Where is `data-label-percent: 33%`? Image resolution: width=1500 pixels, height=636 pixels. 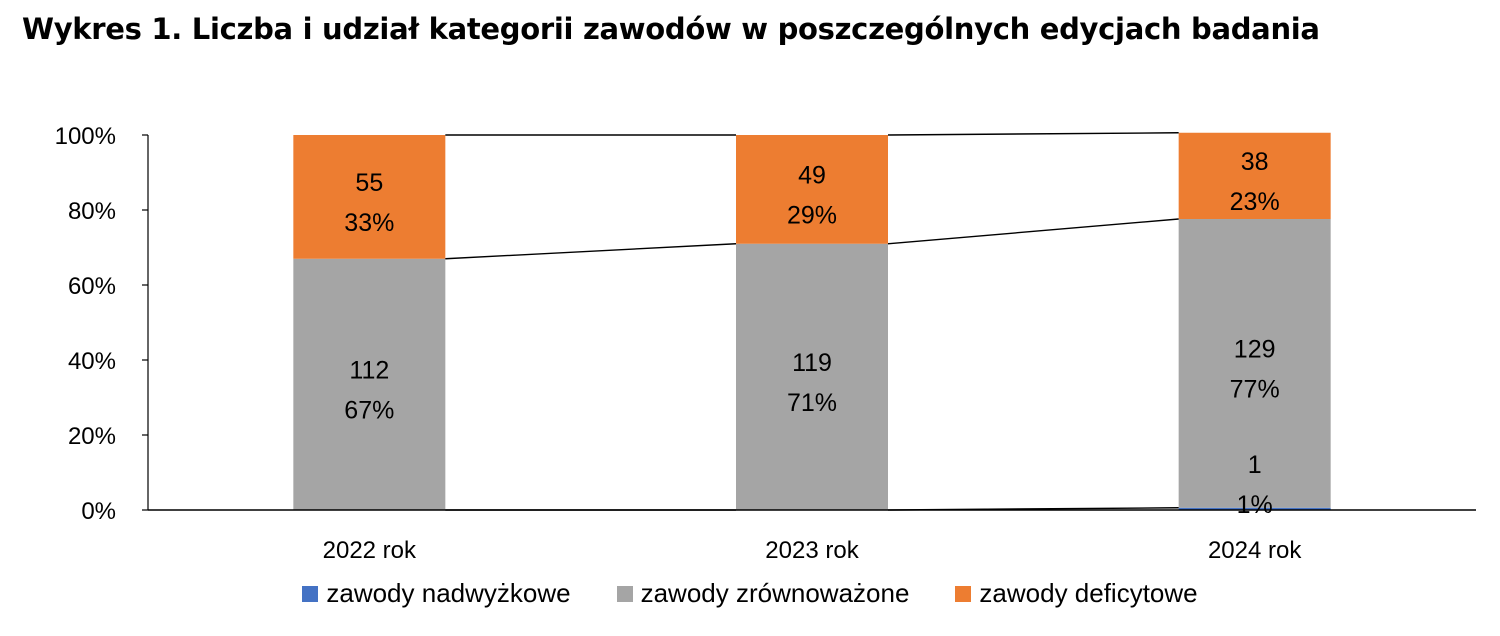
data-label-percent: 33% is located at coordinates (369, 223).